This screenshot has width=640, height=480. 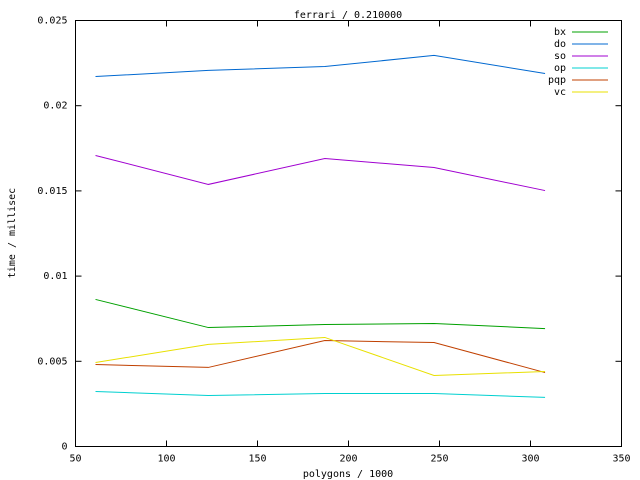 I want to click on y-tick-label: 0, so click(x=64, y=447).